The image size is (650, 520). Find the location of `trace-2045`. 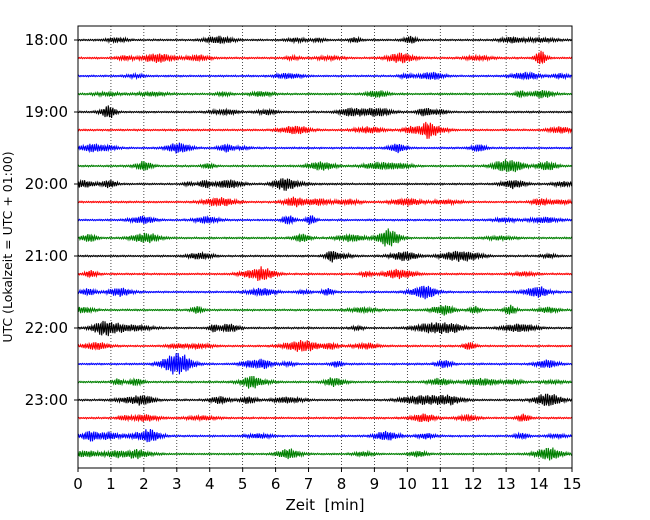

trace-2045 is located at coordinates (325, 237).